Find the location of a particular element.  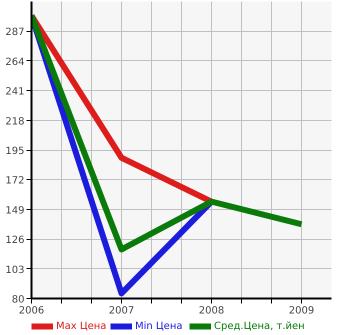

y-tick-label: 218 is located at coordinates (15, 122).